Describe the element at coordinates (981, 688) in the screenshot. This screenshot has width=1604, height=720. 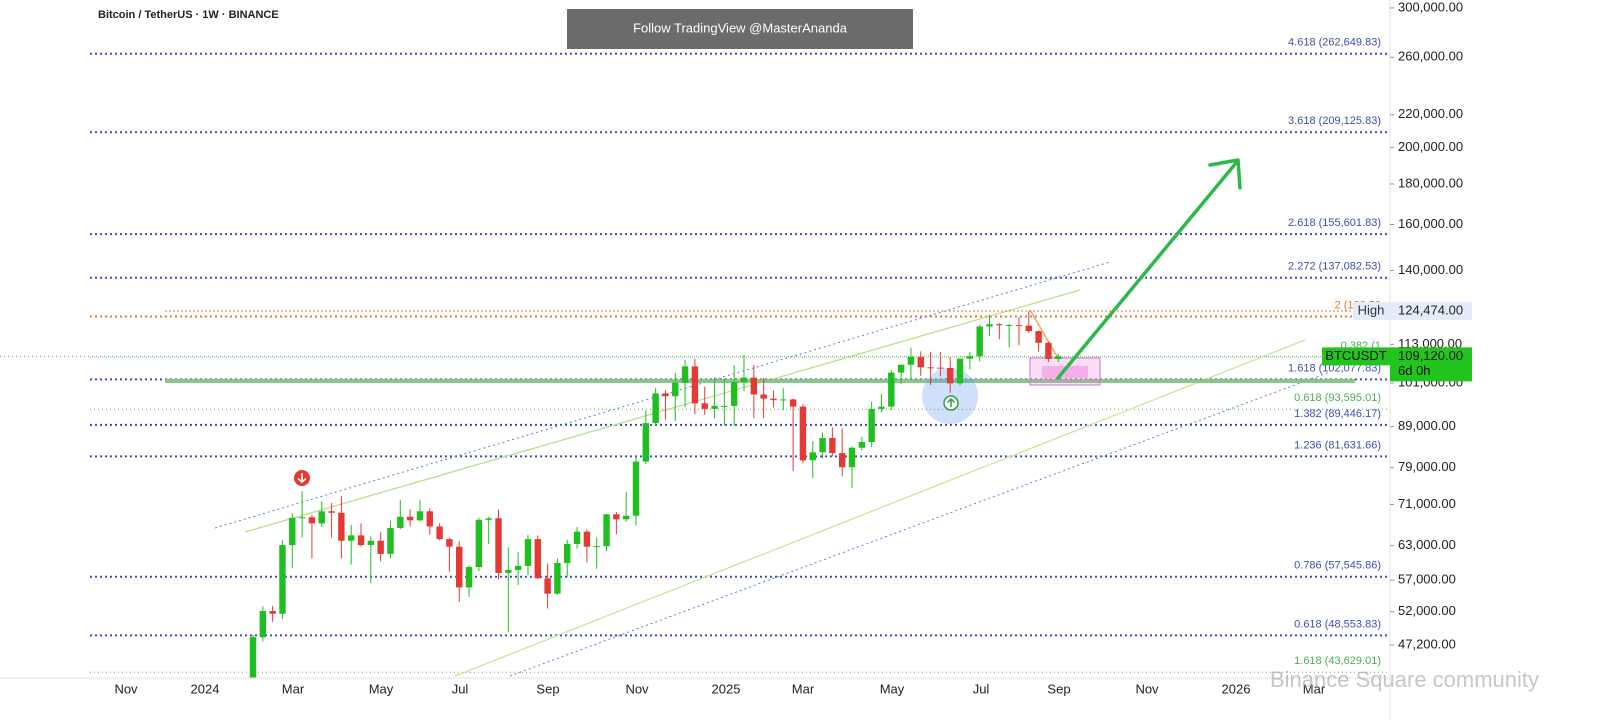
I see `x-tick-label: Jul` at that location.